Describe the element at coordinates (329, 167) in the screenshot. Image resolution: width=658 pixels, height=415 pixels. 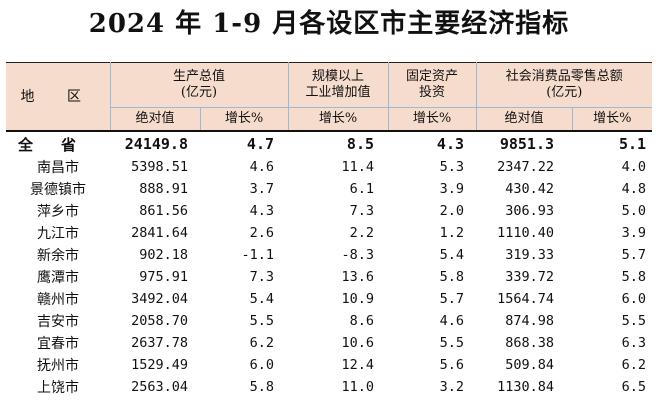
I see `table-row: 南昌市 5398.51 4.6 11.4 5.3 2347.22 4.0` at that location.